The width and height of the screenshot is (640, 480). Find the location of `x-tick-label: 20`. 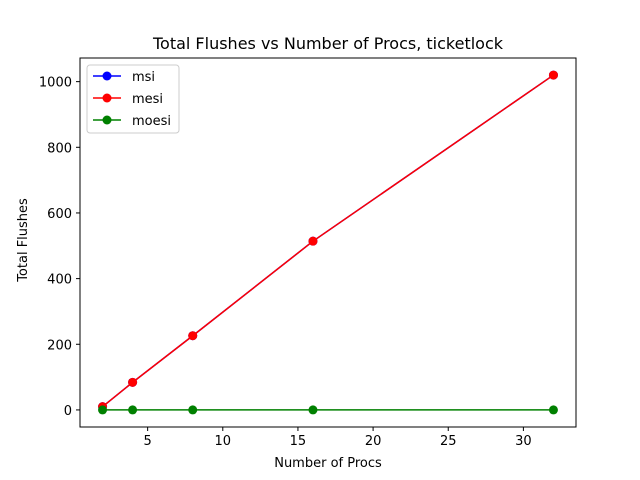

x-tick-label: 20 is located at coordinates (373, 441).